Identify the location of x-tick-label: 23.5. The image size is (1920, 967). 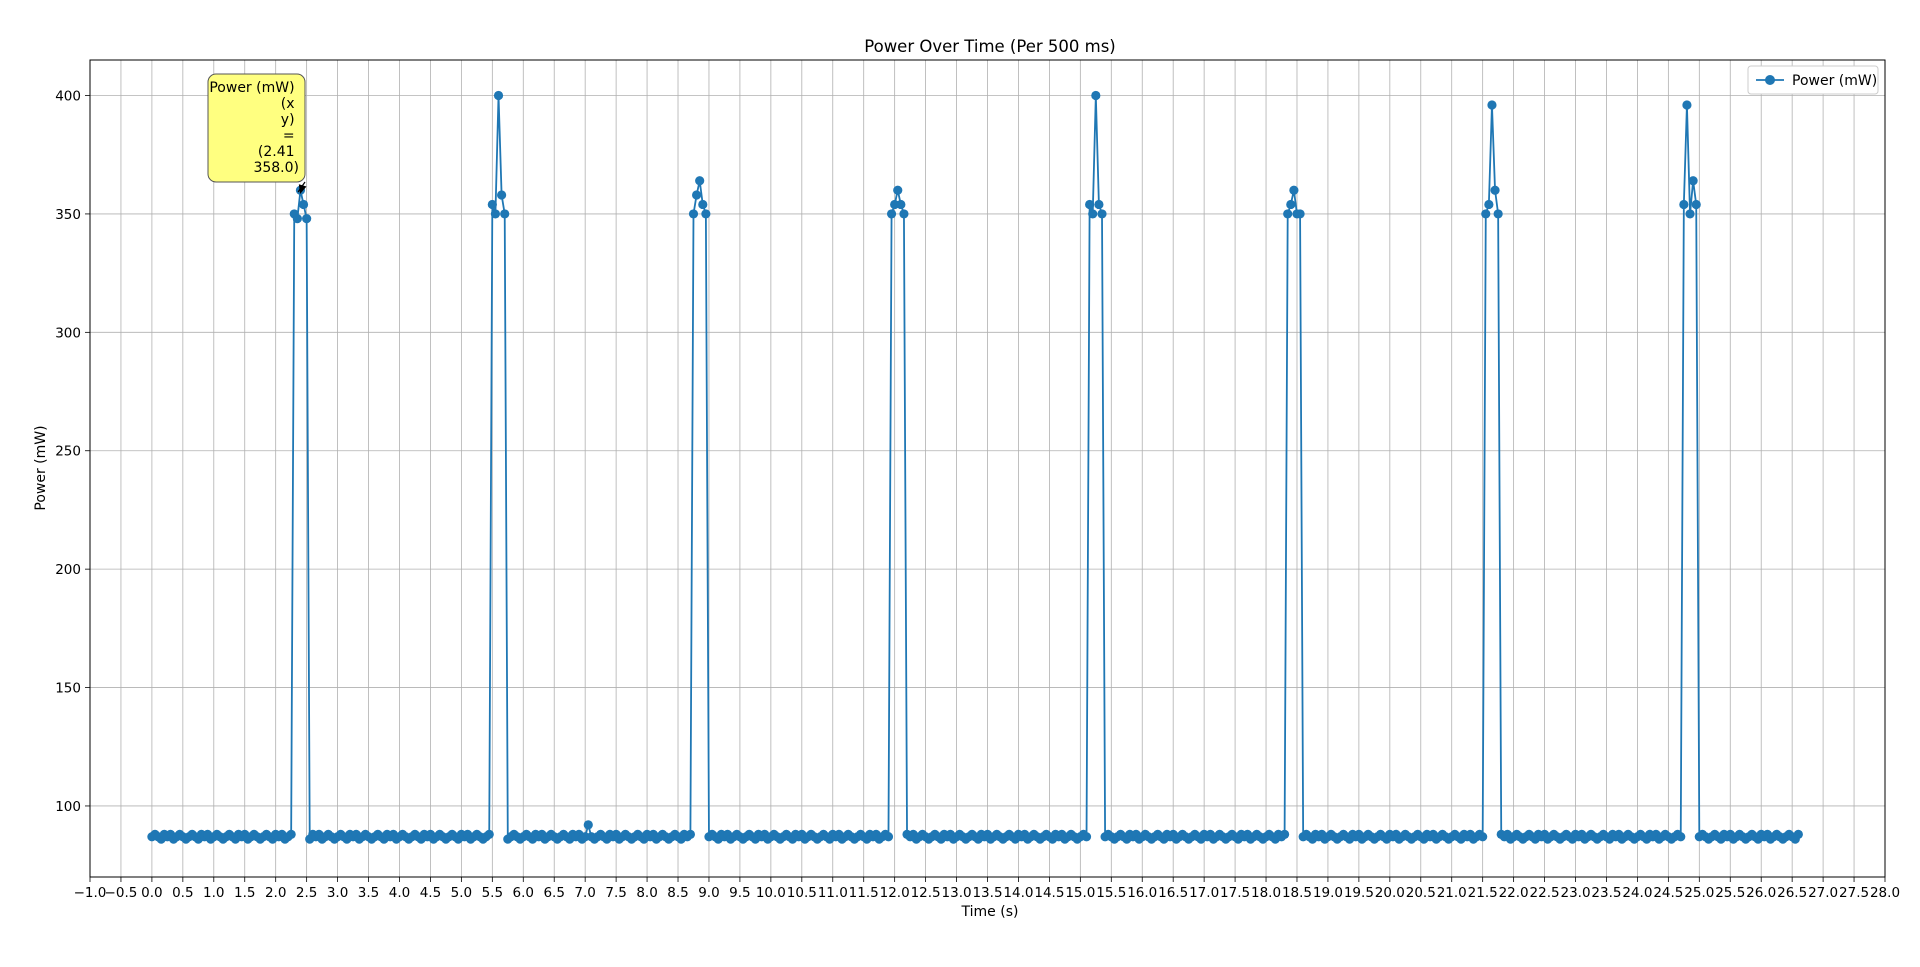
(1606, 893).